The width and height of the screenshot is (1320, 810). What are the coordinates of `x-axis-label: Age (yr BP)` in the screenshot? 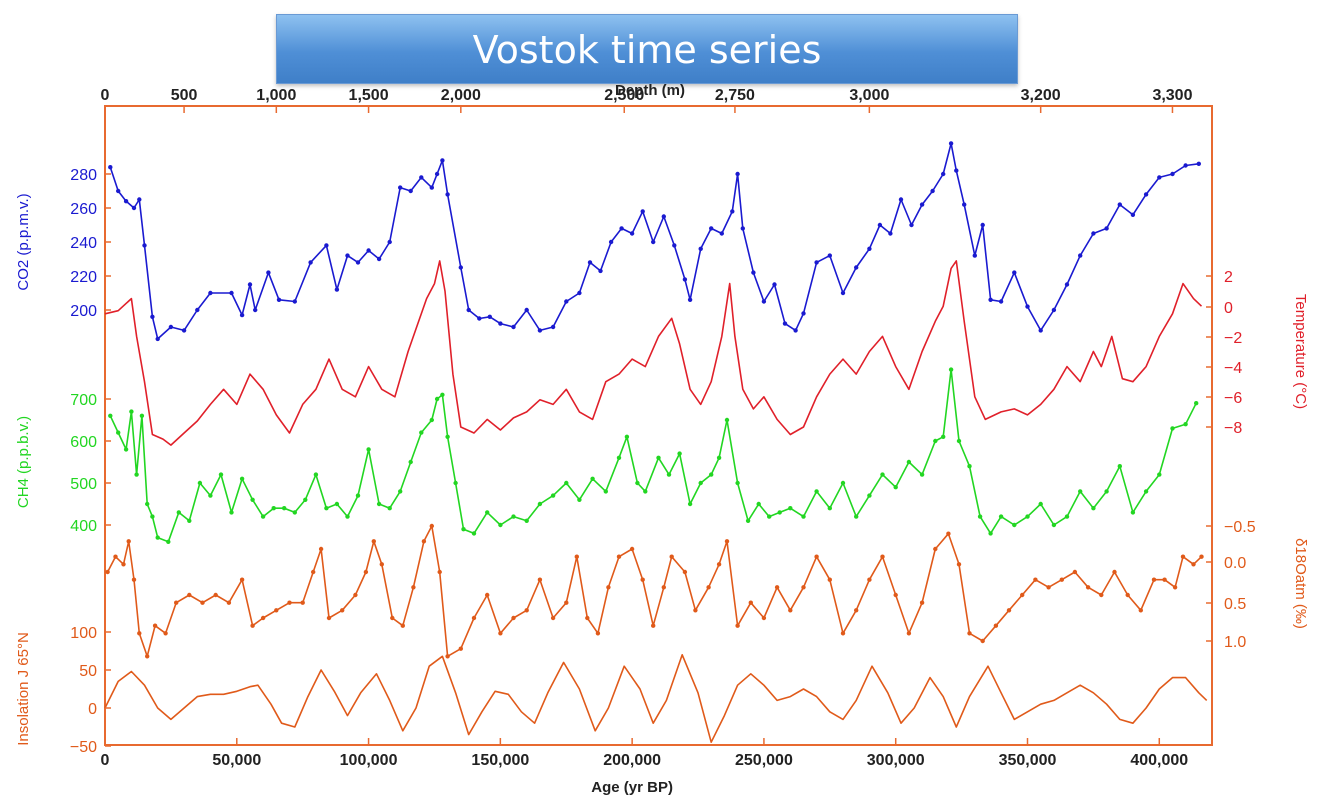 It's located at (632, 787).